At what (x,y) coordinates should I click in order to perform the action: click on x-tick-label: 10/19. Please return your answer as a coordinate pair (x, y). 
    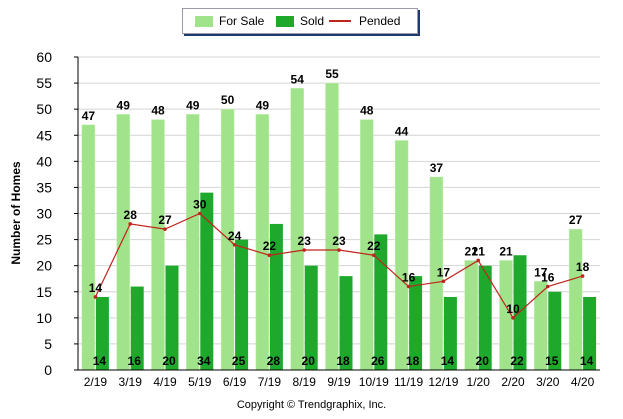
    Looking at the image, I should click on (374, 382).